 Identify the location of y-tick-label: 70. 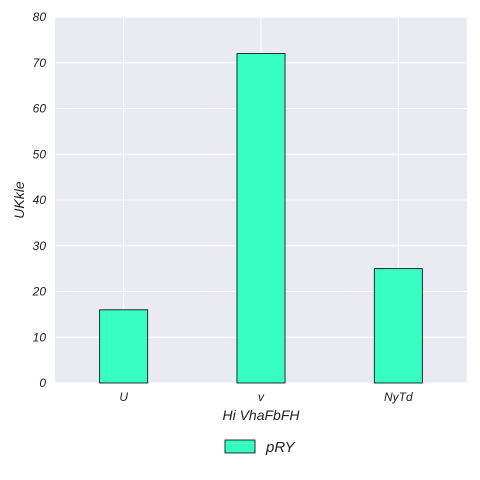
(40, 63).